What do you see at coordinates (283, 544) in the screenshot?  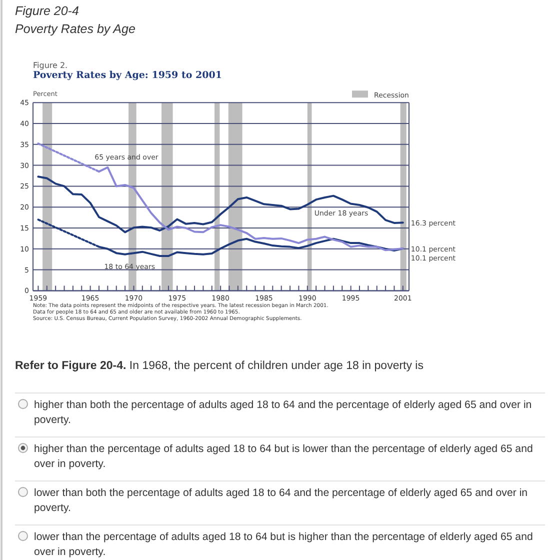 I see `text: lower than the percentage of adults aged 18 to 64 but is higher than the percentage of elderly aged 65 and over in poverty.` at bounding box center [283, 544].